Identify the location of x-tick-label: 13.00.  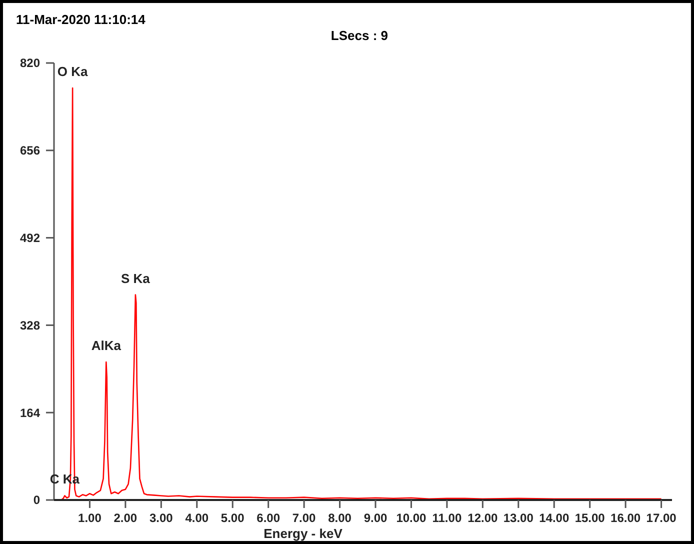
(518, 518).